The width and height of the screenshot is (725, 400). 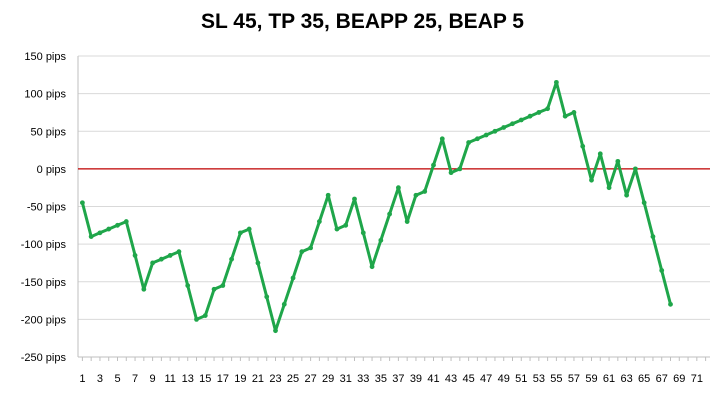 What do you see at coordinates (697, 379) in the screenshot?
I see `x-tick-label: 71` at bounding box center [697, 379].